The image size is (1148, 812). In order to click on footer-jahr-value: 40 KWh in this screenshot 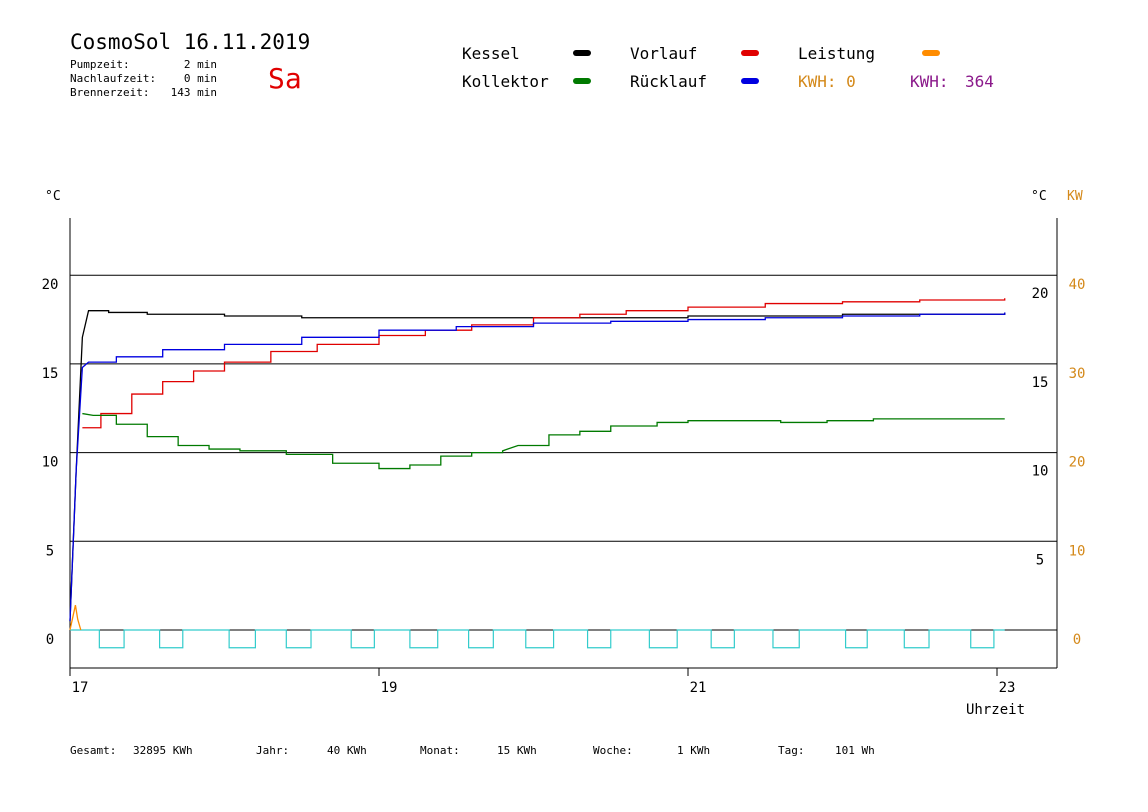, I will do `click(347, 750)`.